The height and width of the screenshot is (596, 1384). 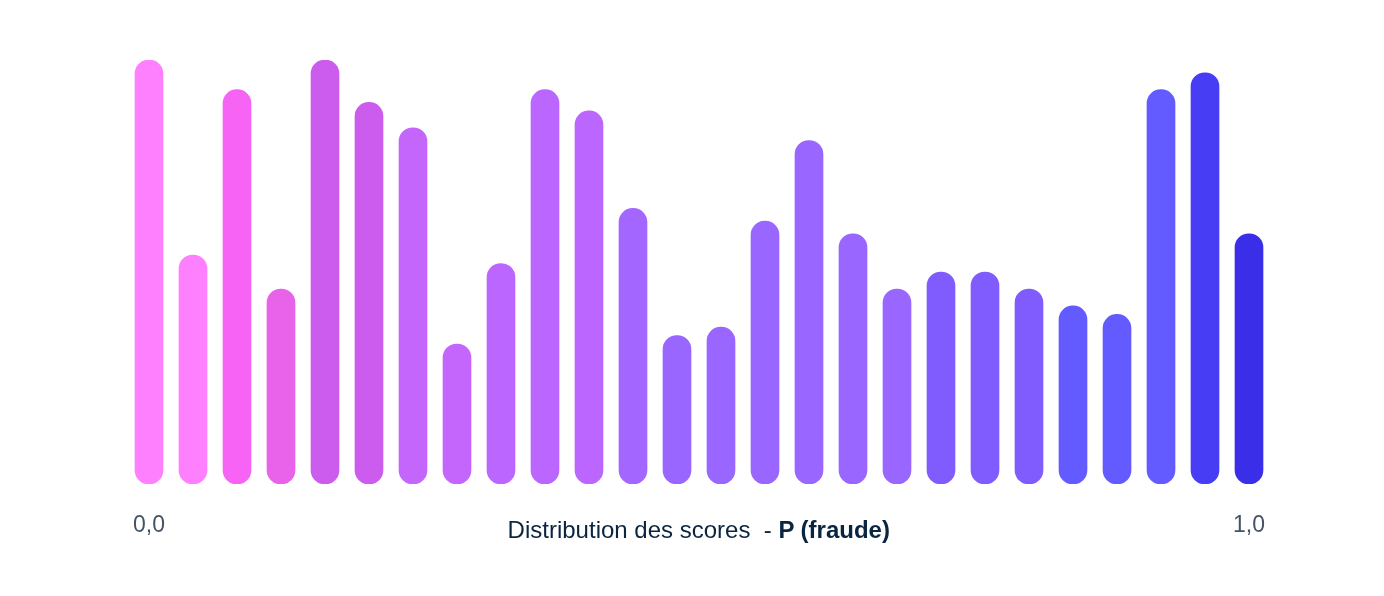 What do you see at coordinates (698, 529) in the screenshot?
I see `x-axis-title: Distribution des scores - P (fraude)` at bounding box center [698, 529].